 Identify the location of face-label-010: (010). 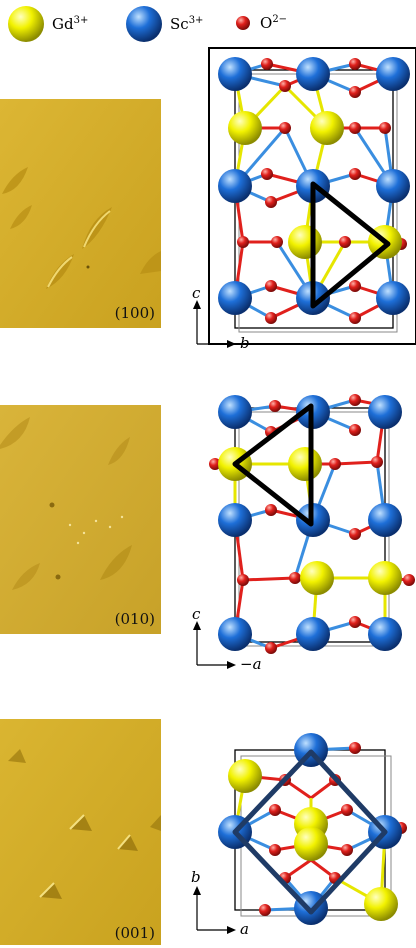
(134, 619).